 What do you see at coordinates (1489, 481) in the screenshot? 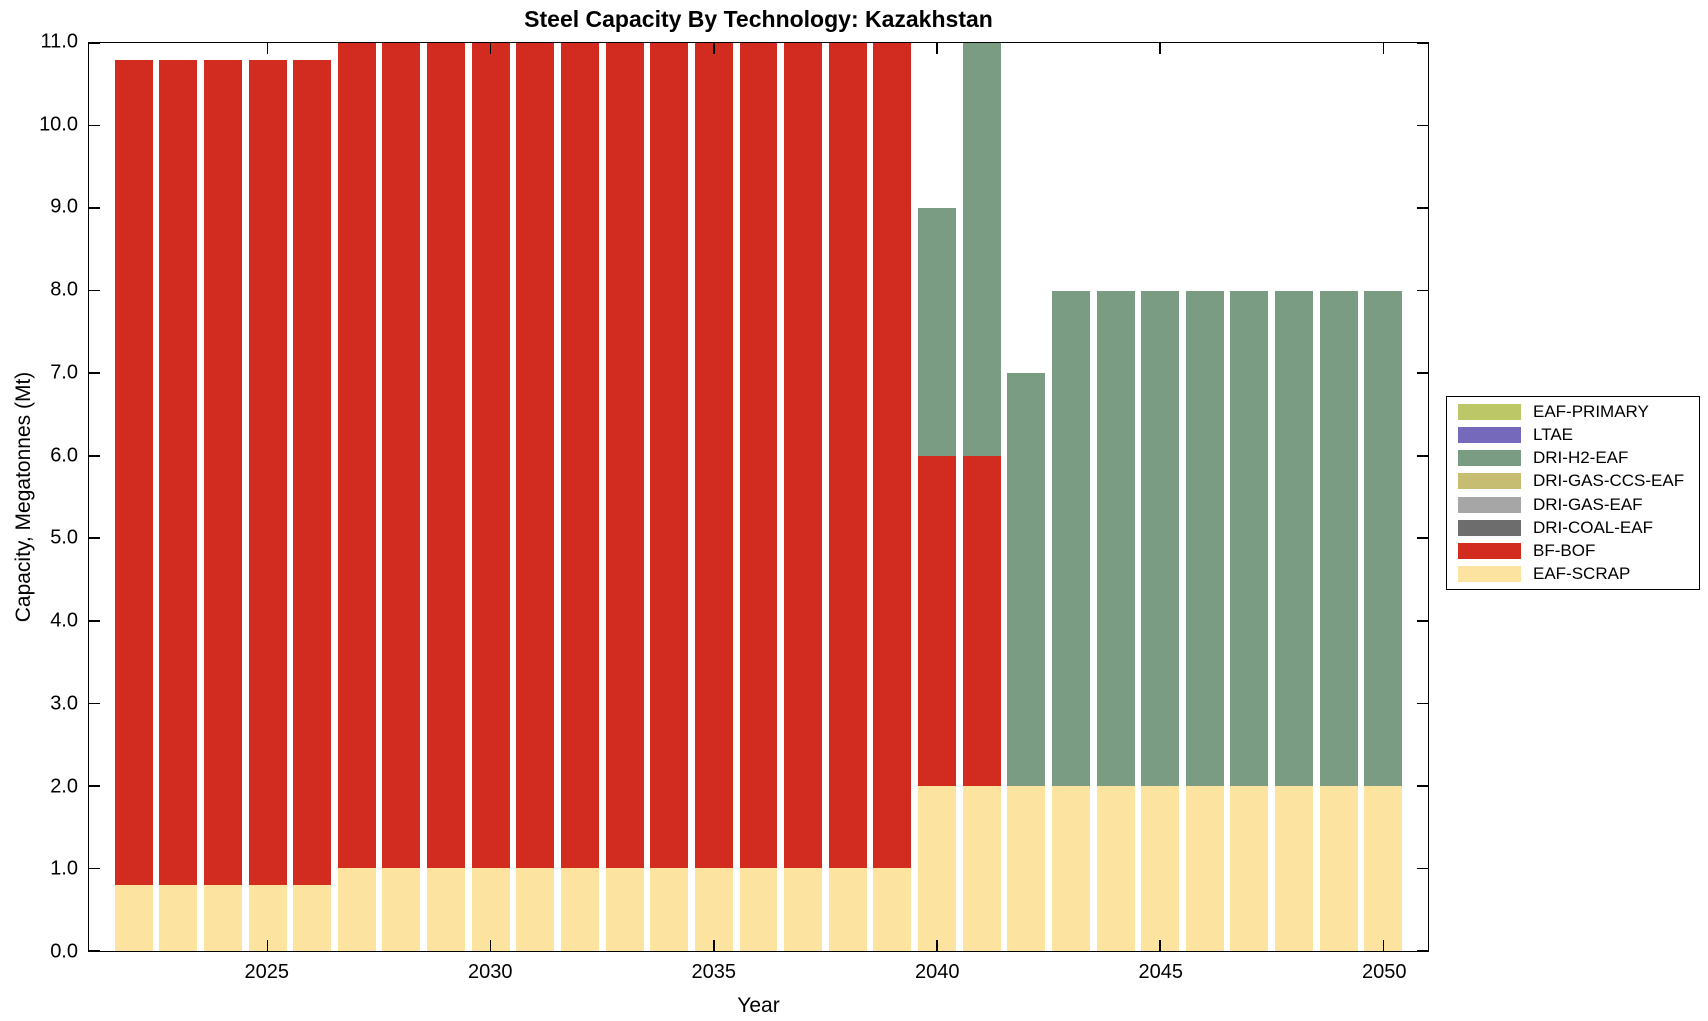
I see `legend-swatch-DRI-GAS-CCS-EAF` at bounding box center [1489, 481].